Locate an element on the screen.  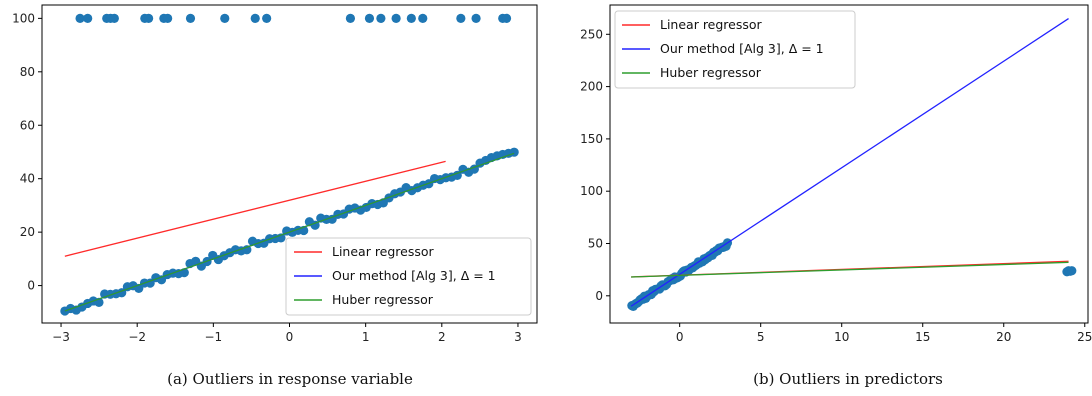
x-tick-label-b: 0 is located at coordinates (680, 337).